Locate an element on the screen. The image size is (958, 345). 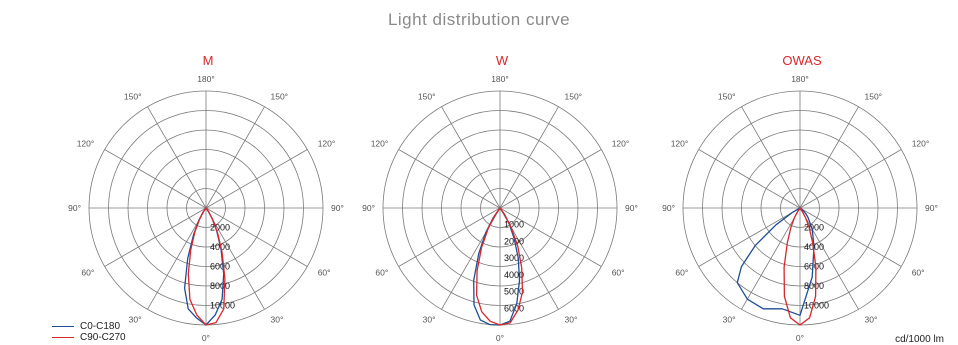
panel-title-m: M is located at coordinates (208, 60).